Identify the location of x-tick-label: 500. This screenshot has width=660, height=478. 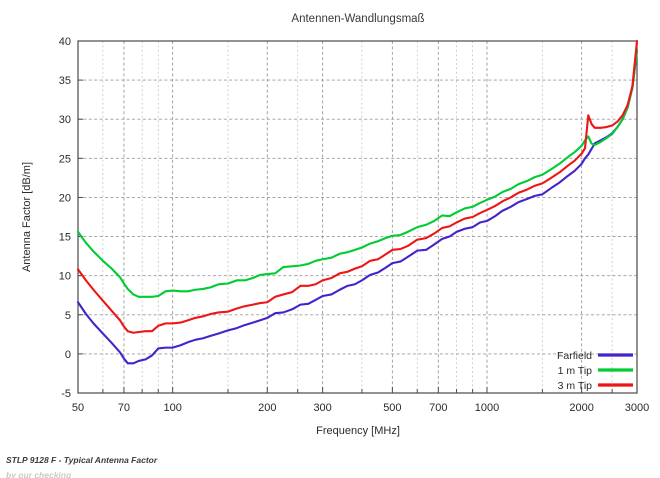
(392, 408).